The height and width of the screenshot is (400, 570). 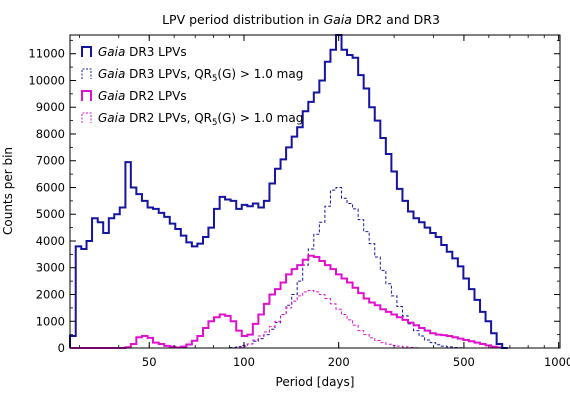 I want to click on y-axis-title: Counts per bin, so click(x=8, y=191).